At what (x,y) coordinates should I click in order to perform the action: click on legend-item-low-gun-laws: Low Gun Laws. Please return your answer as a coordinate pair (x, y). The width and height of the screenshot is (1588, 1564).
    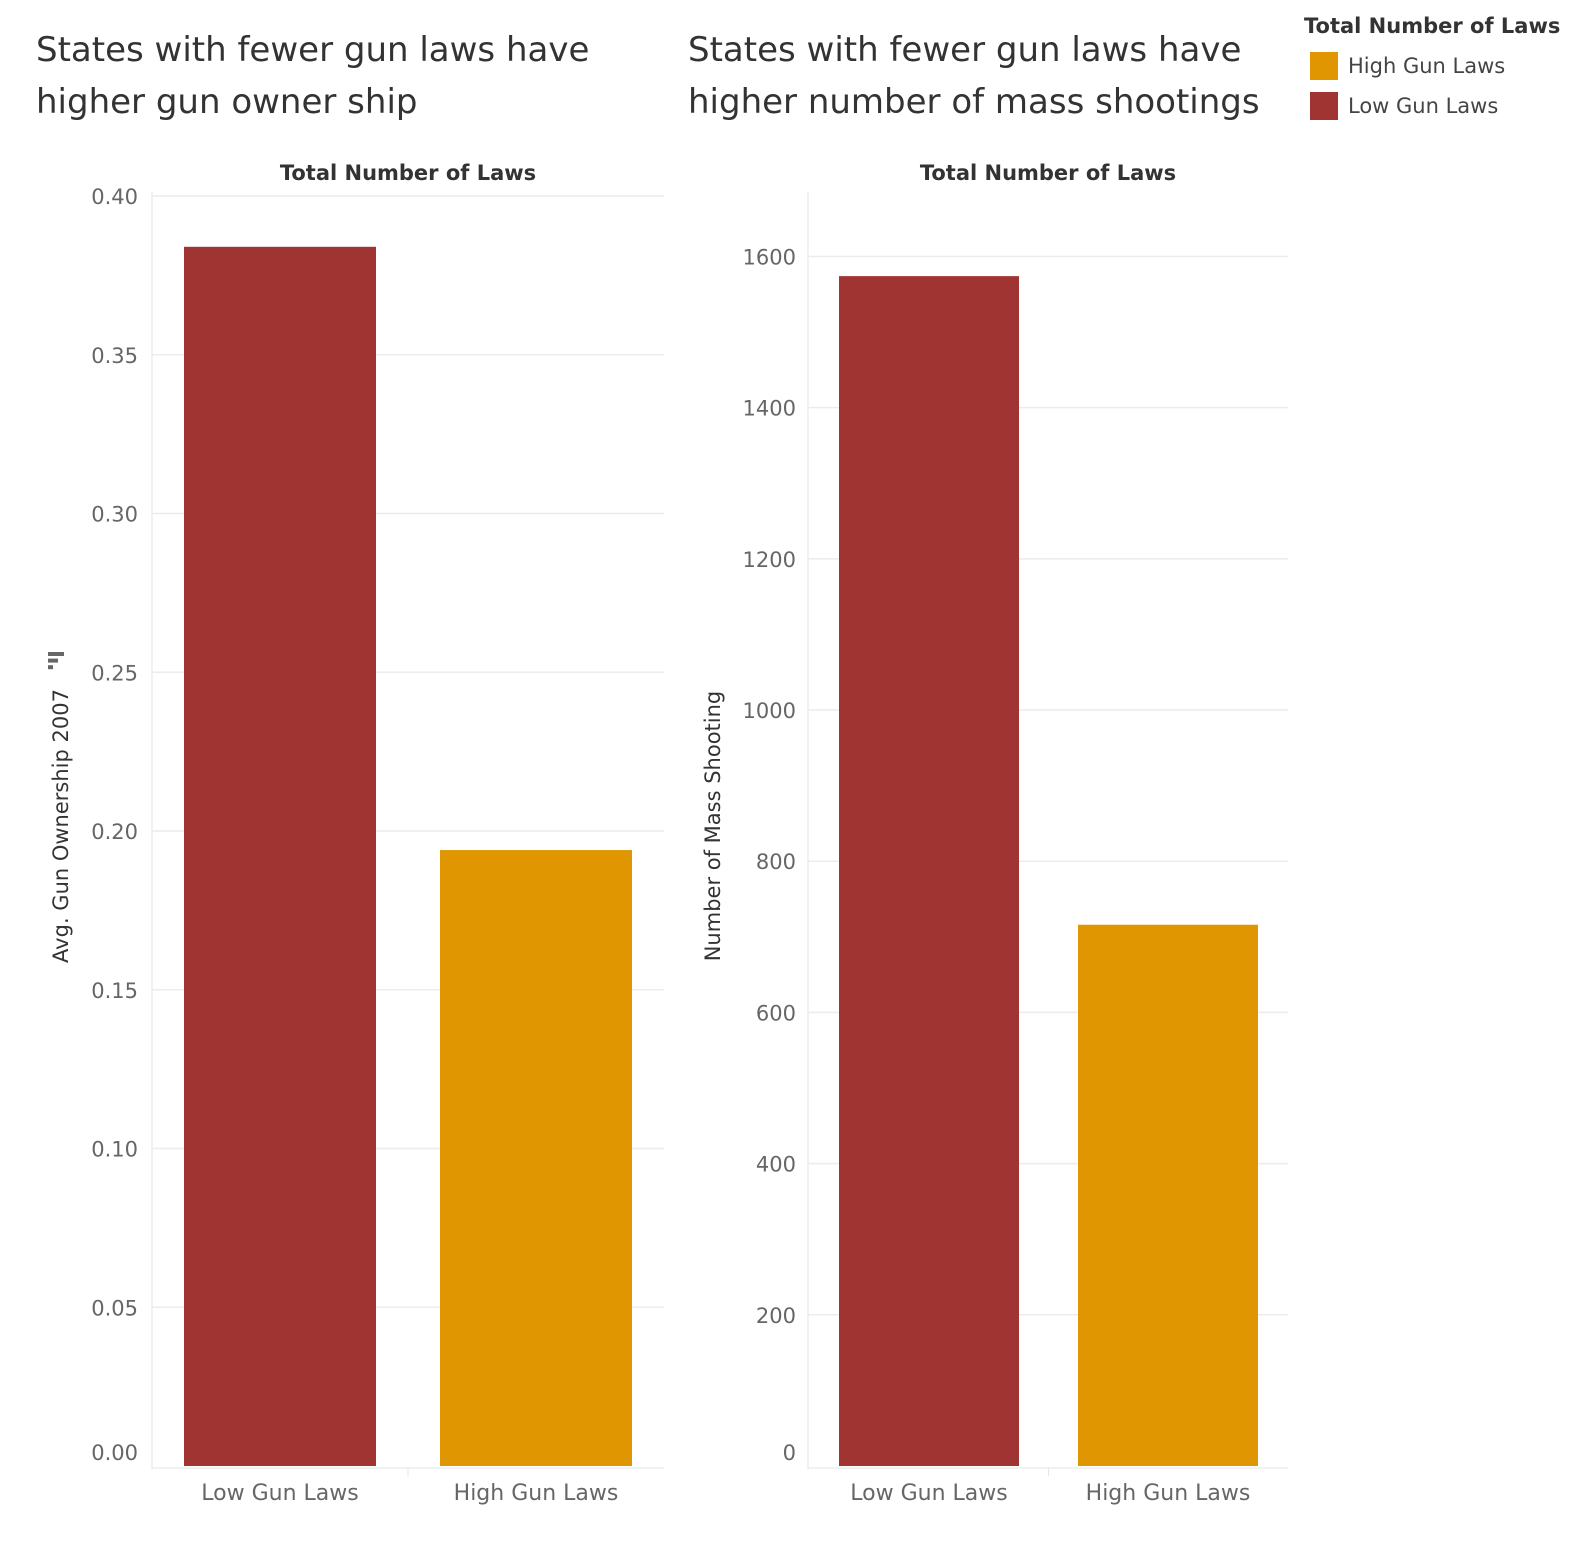
    Looking at the image, I should click on (1432, 106).